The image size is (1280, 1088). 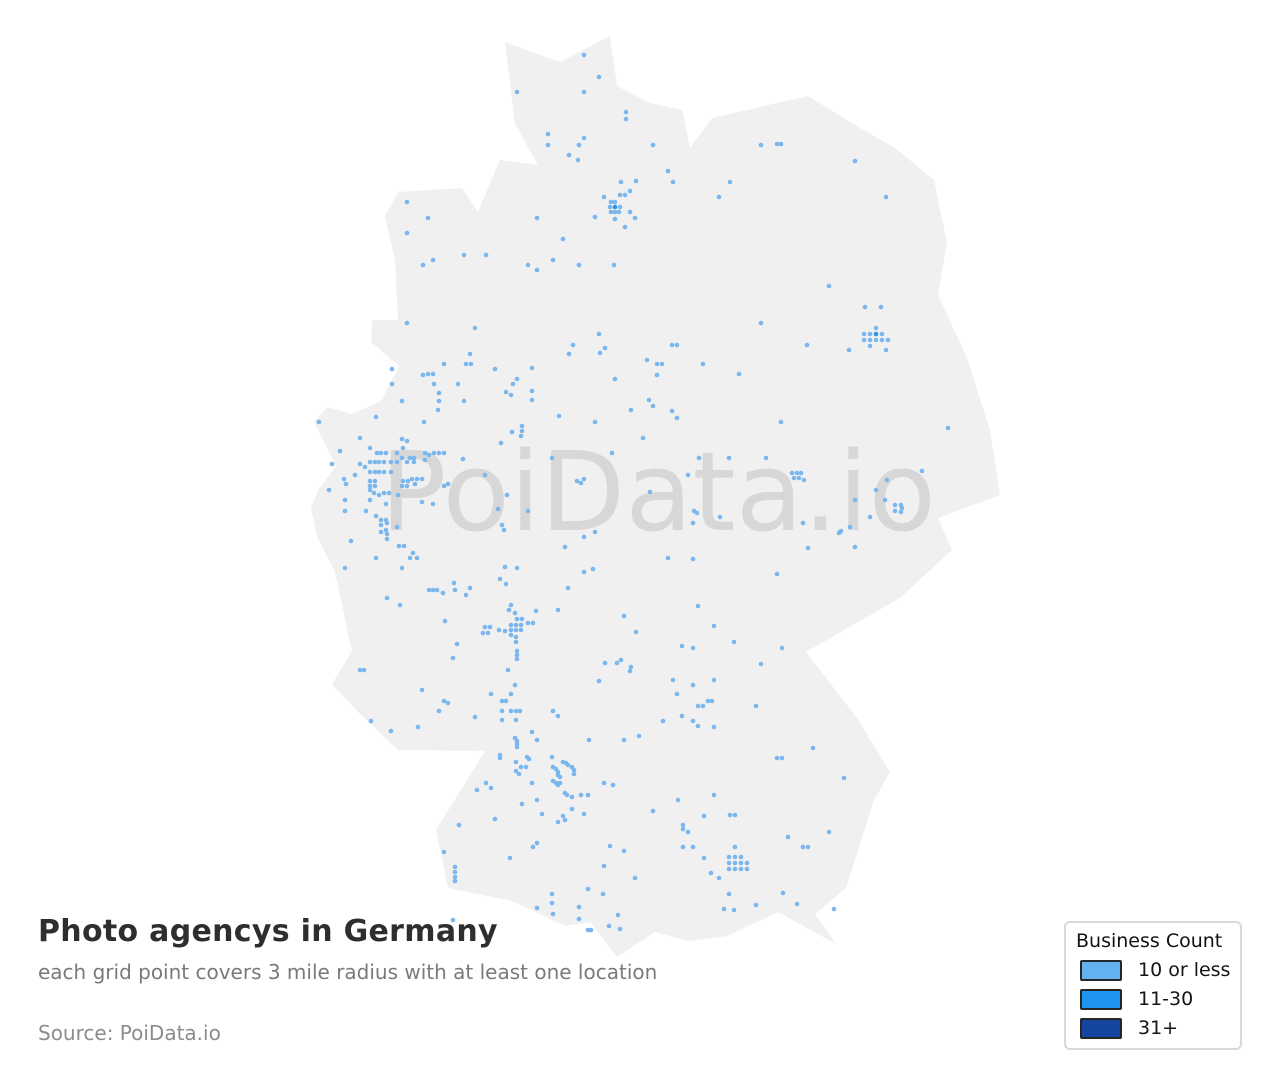 I want to click on legend-label-10-or-less: 10 or less, so click(x=1184, y=970).